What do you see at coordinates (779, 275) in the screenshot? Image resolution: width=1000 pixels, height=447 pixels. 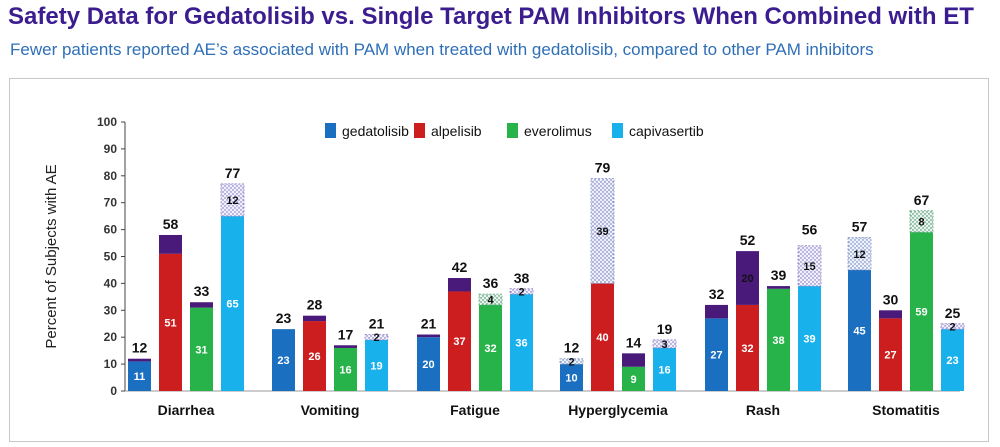 I see `bar-total-label: 39` at bounding box center [779, 275].